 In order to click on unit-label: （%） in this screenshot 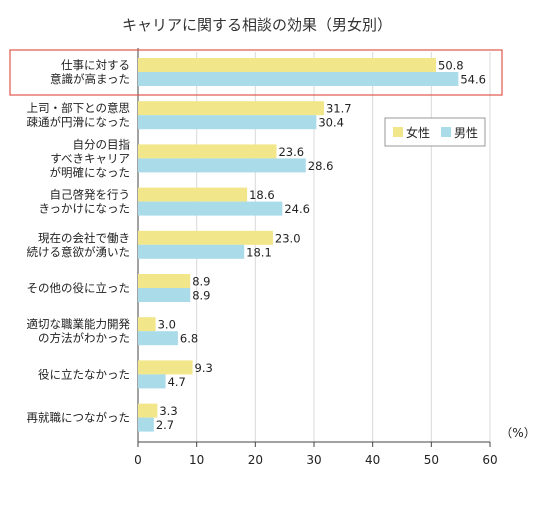, I will do `click(517, 433)`.